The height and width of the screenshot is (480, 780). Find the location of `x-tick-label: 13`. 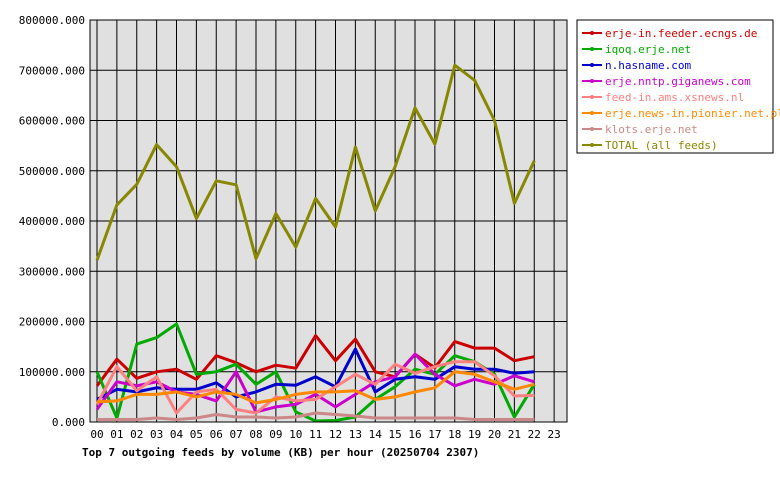

x-tick-label: 13 is located at coordinates (355, 434).